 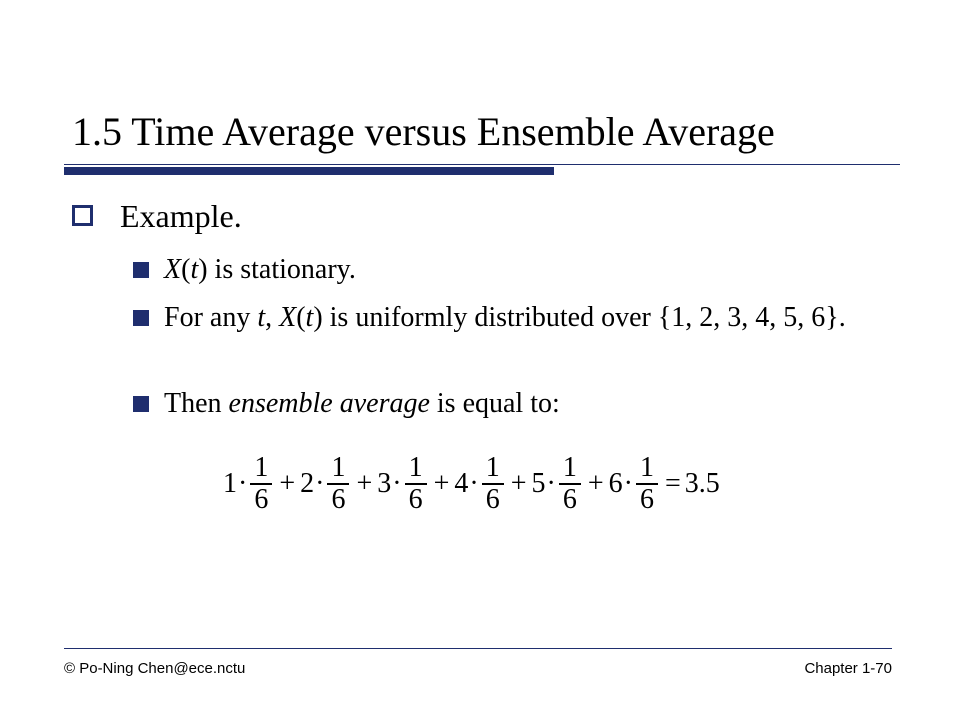 What do you see at coordinates (82, 215) in the screenshot?
I see `hollow-square-bullet-icon` at bounding box center [82, 215].